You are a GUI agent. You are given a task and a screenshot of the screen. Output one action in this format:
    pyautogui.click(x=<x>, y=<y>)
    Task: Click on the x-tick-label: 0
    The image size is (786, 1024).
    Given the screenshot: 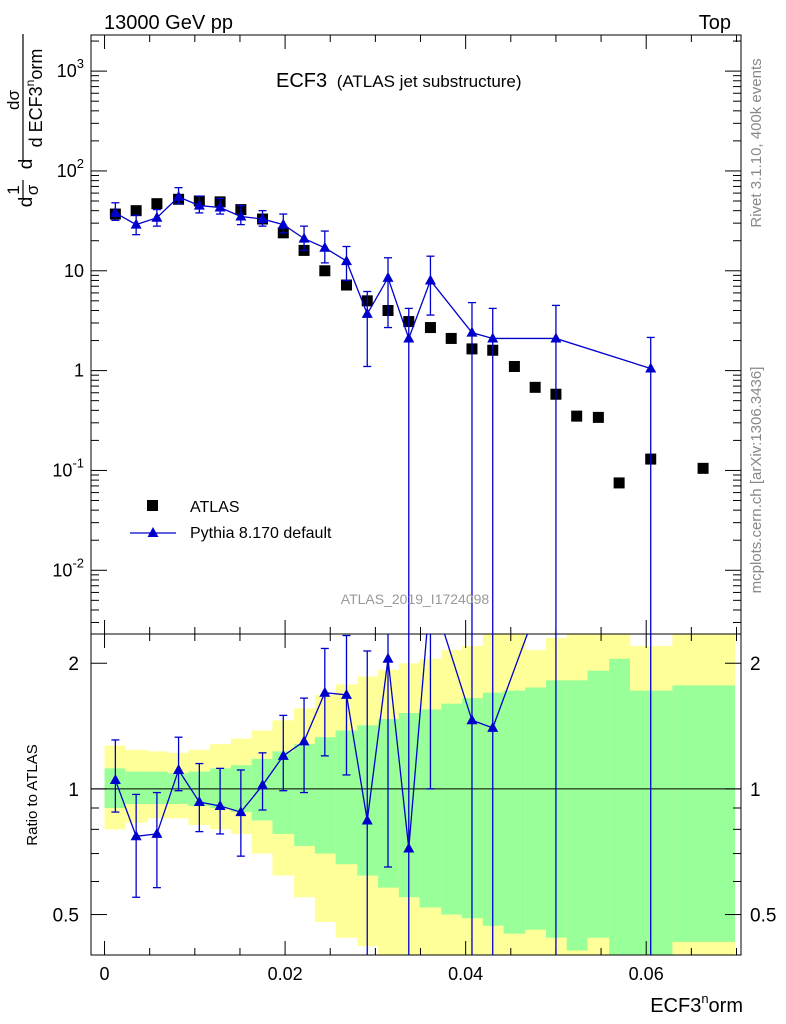 What is the action you would take?
    pyautogui.click(x=105, y=974)
    